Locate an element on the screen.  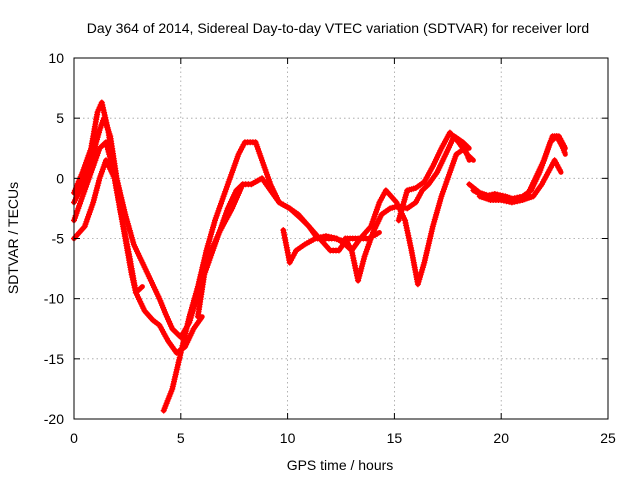
x-tick-label: 5 is located at coordinates (181, 438).